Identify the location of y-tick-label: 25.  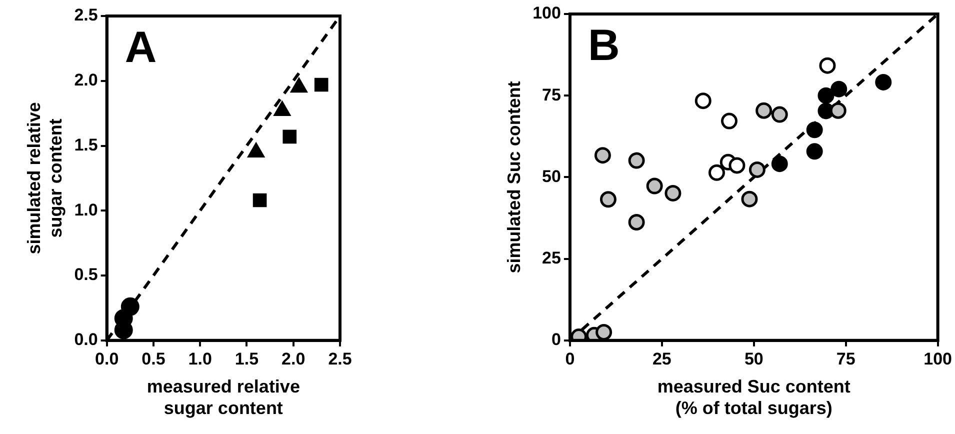
(551, 258).